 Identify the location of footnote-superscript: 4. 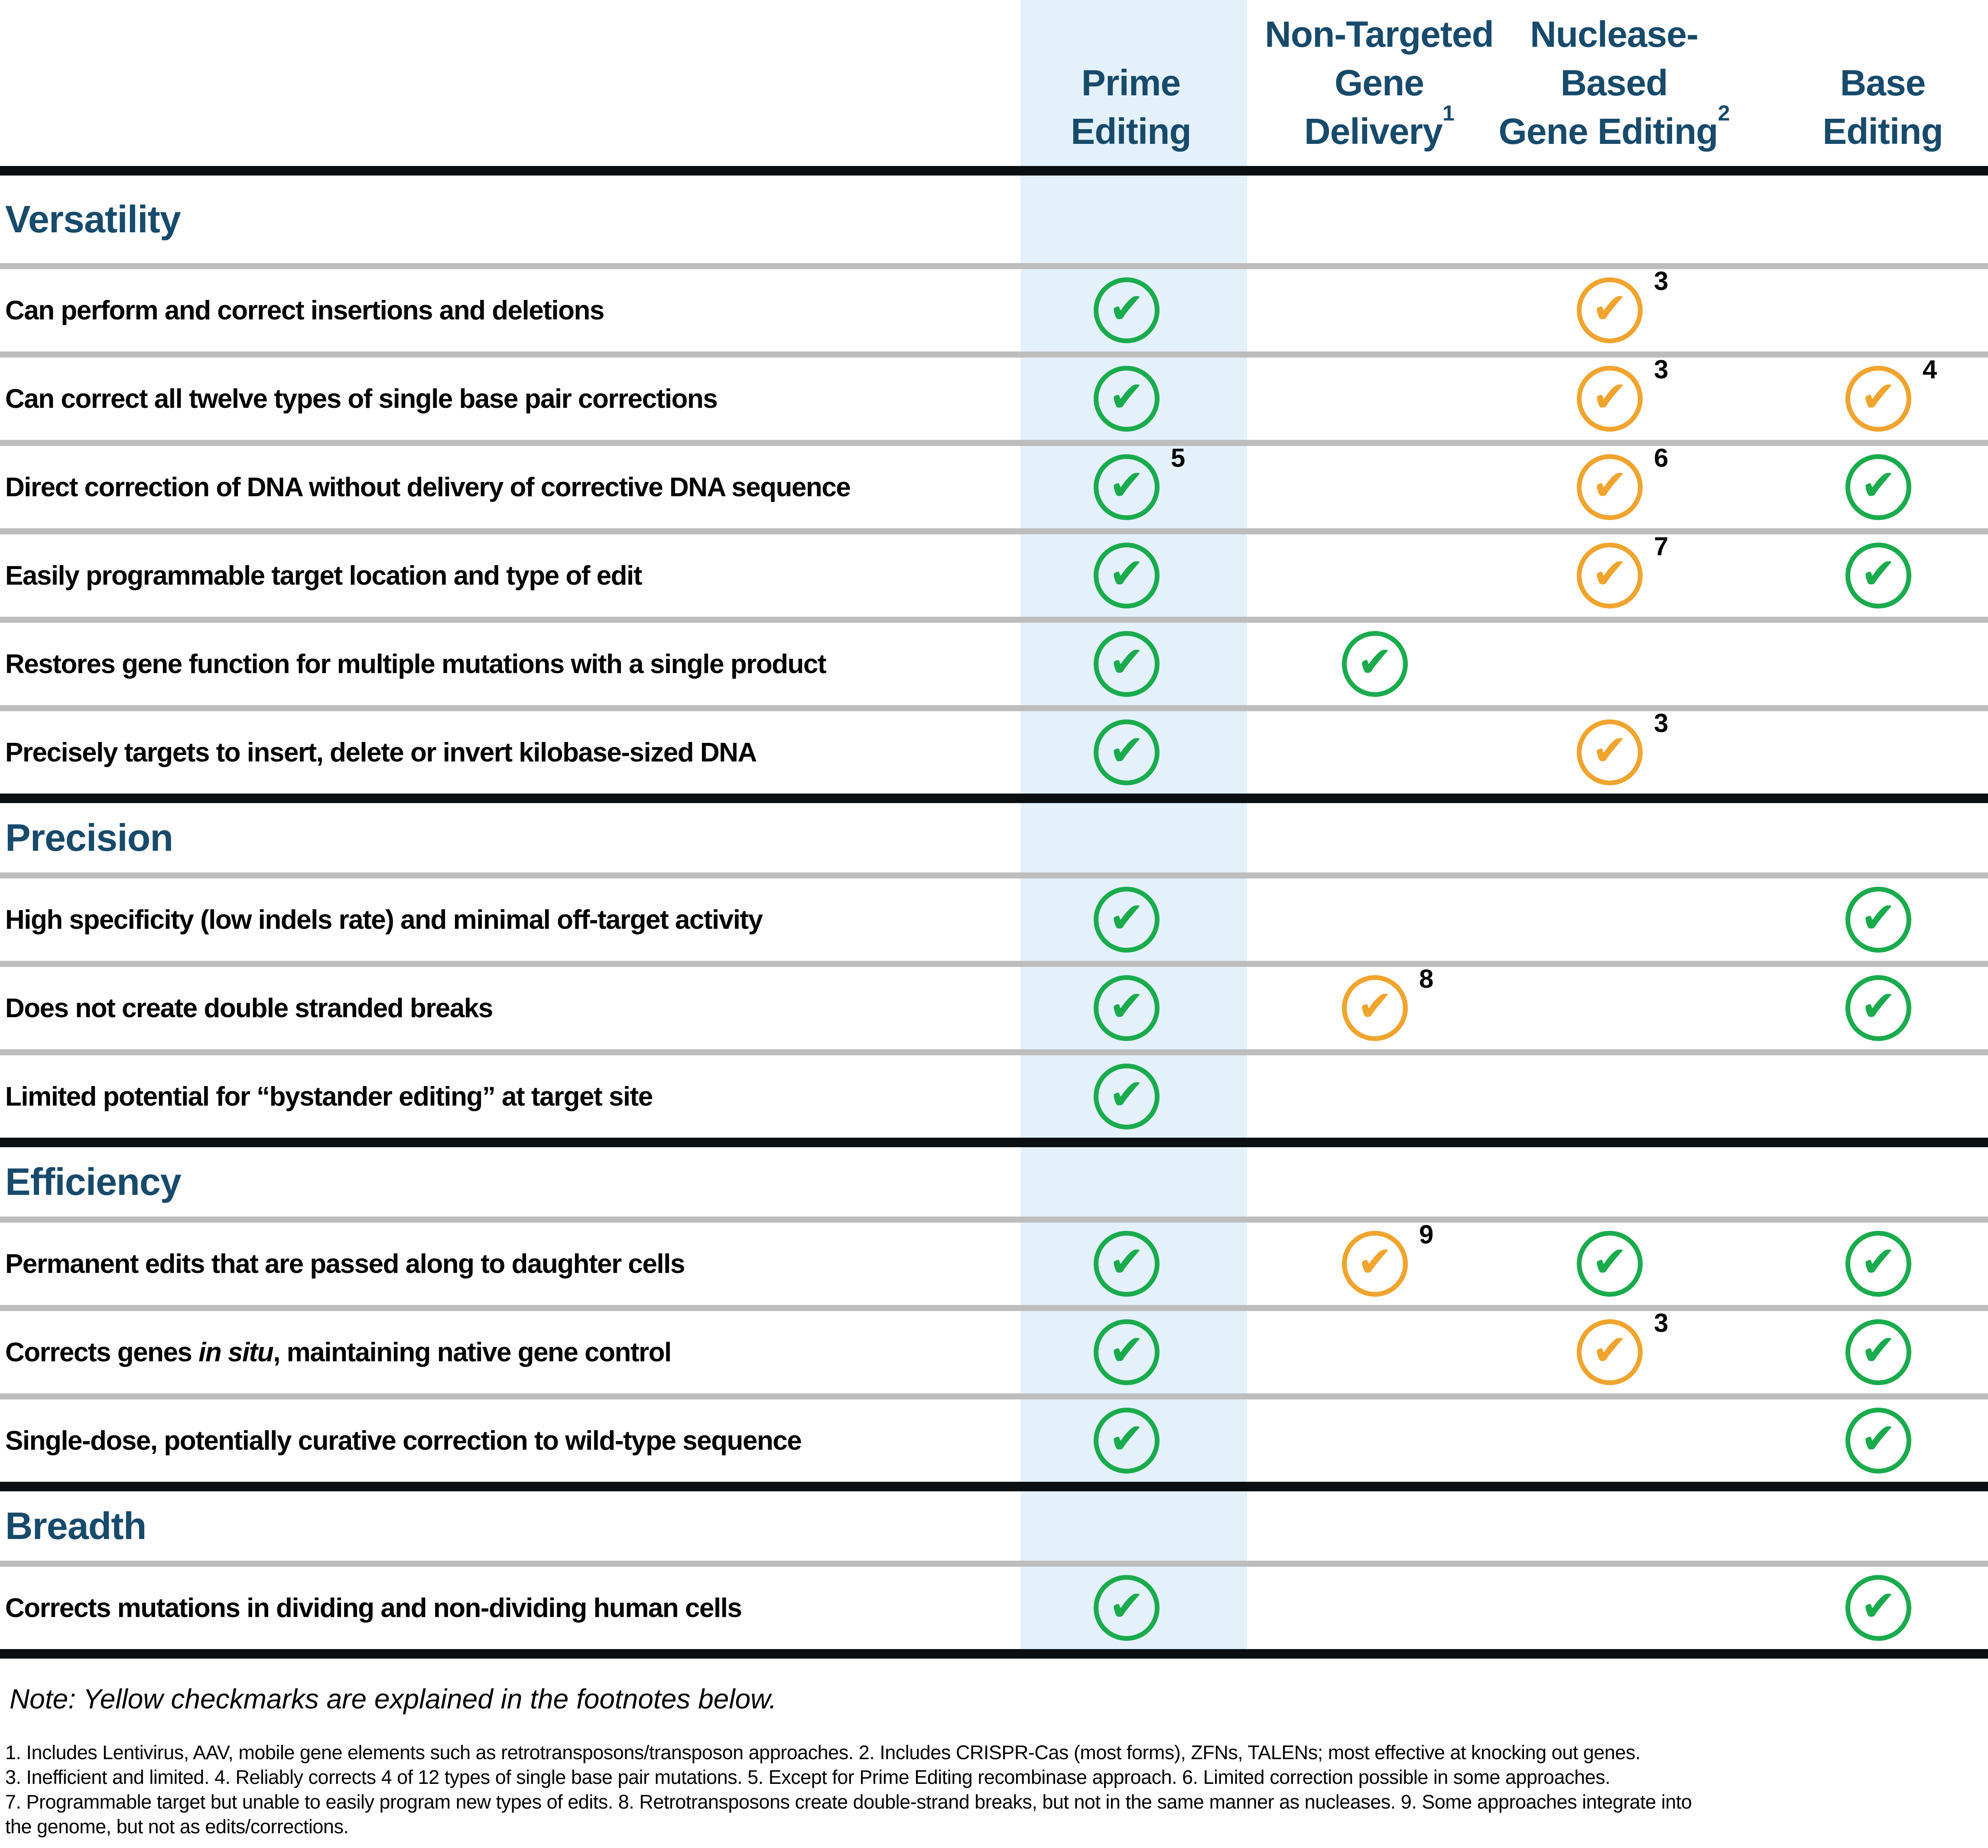
(1930, 369).